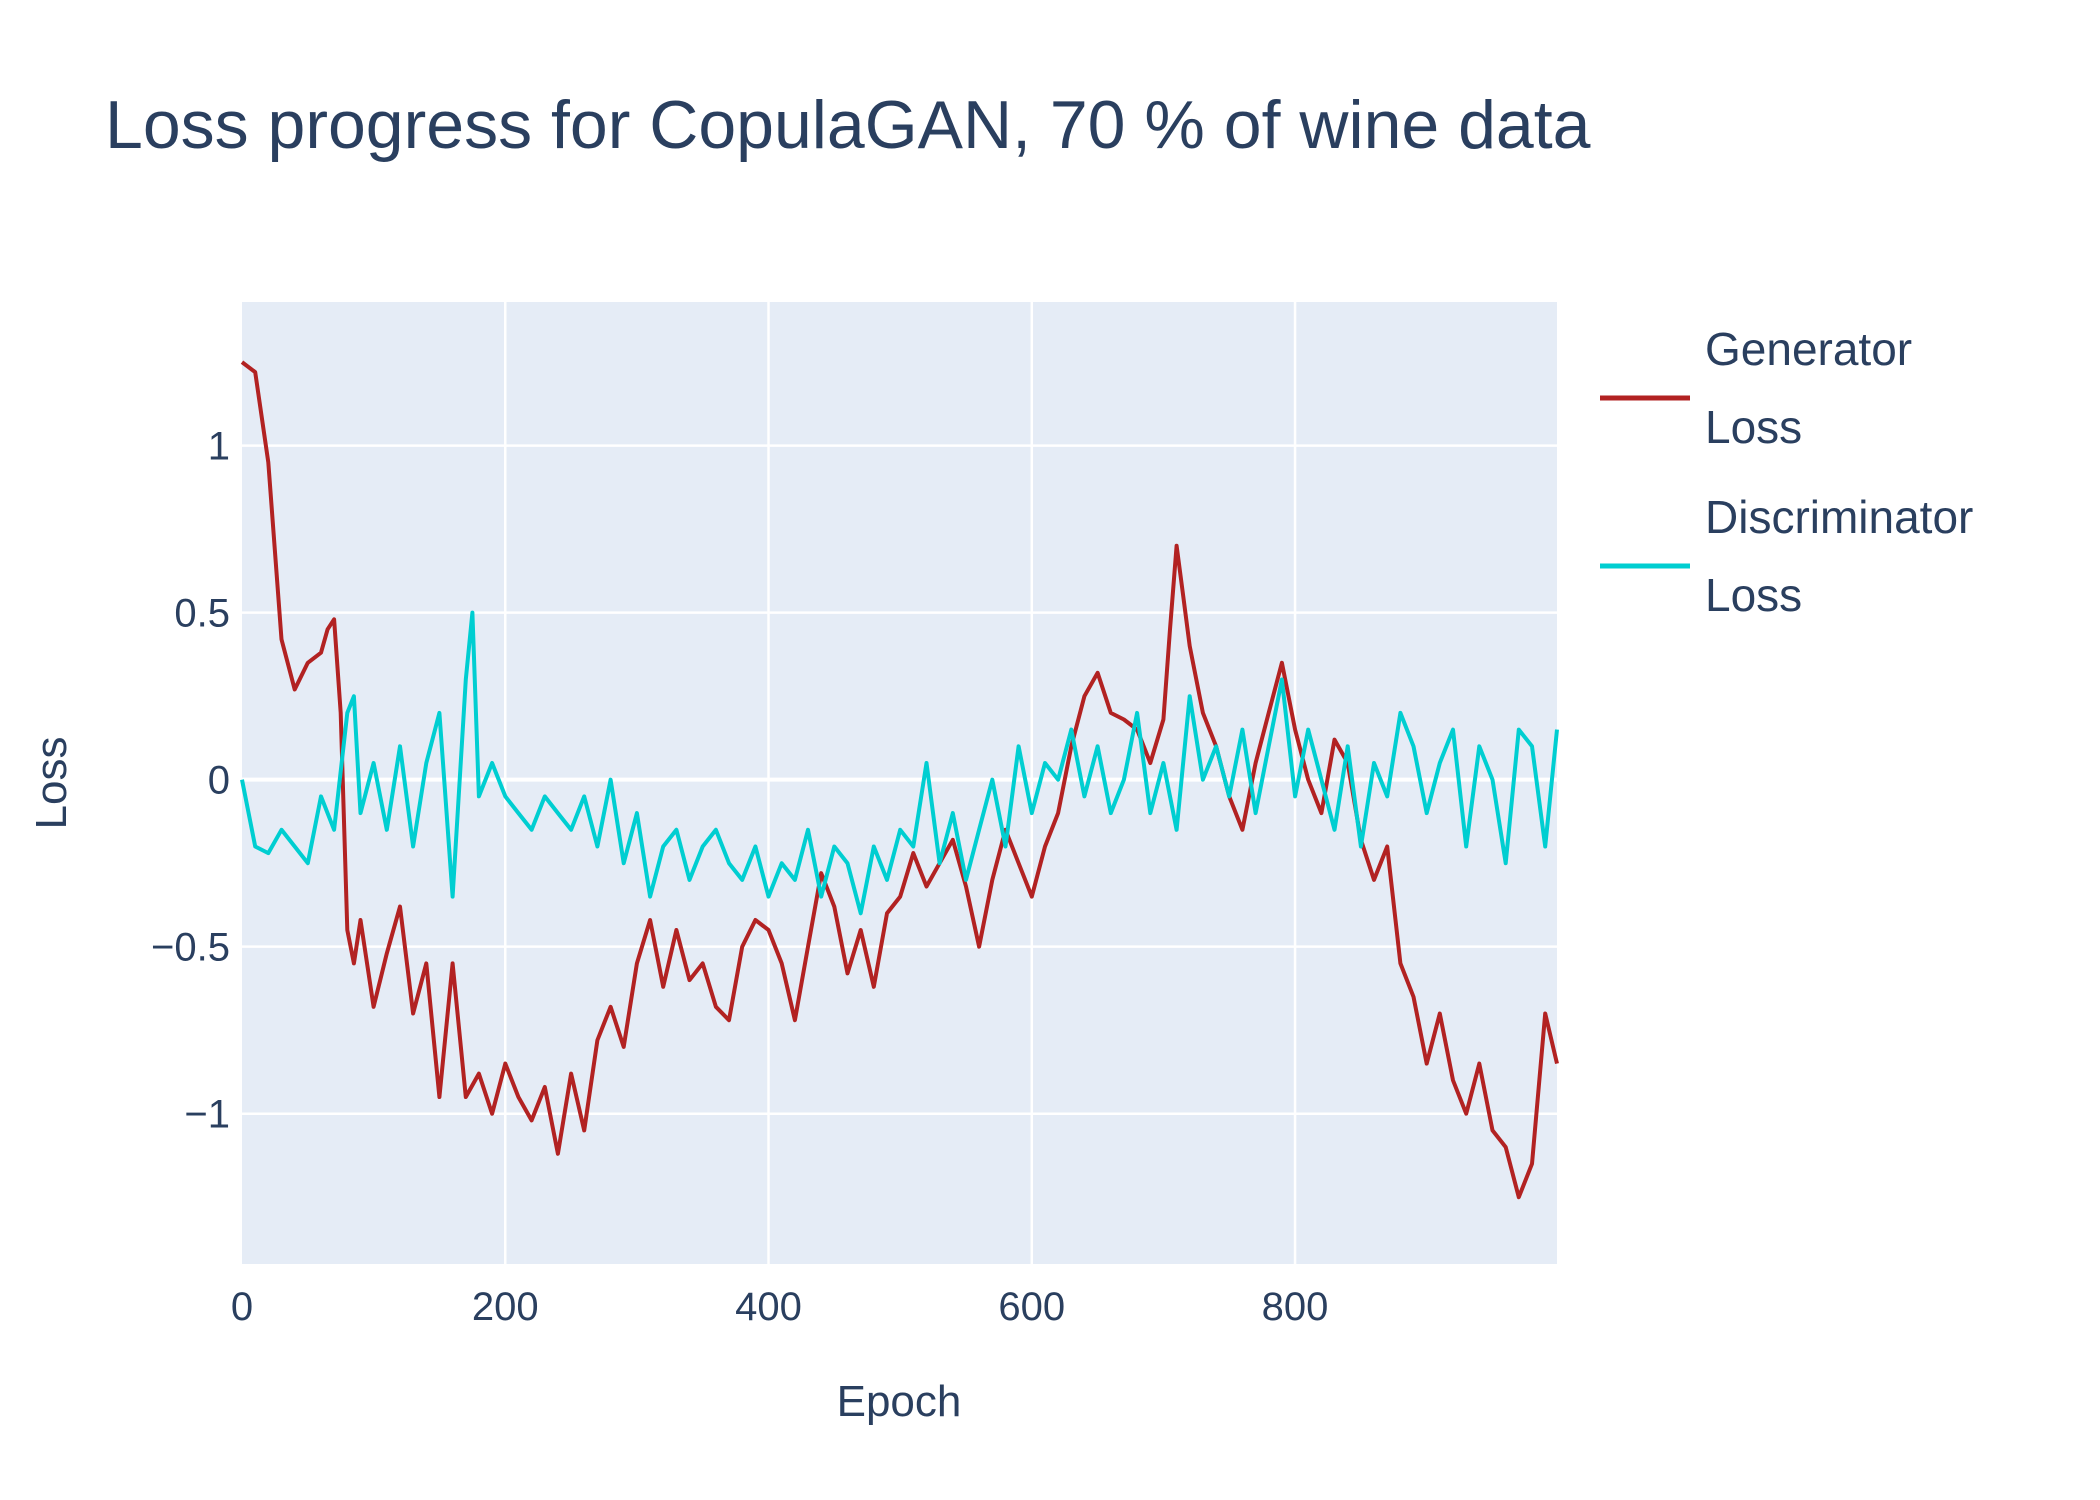 This screenshot has height=1500, width=2100. What do you see at coordinates (202, 614) in the screenshot?
I see `y-tick-label: 0.5` at bounding box center [202, 614].